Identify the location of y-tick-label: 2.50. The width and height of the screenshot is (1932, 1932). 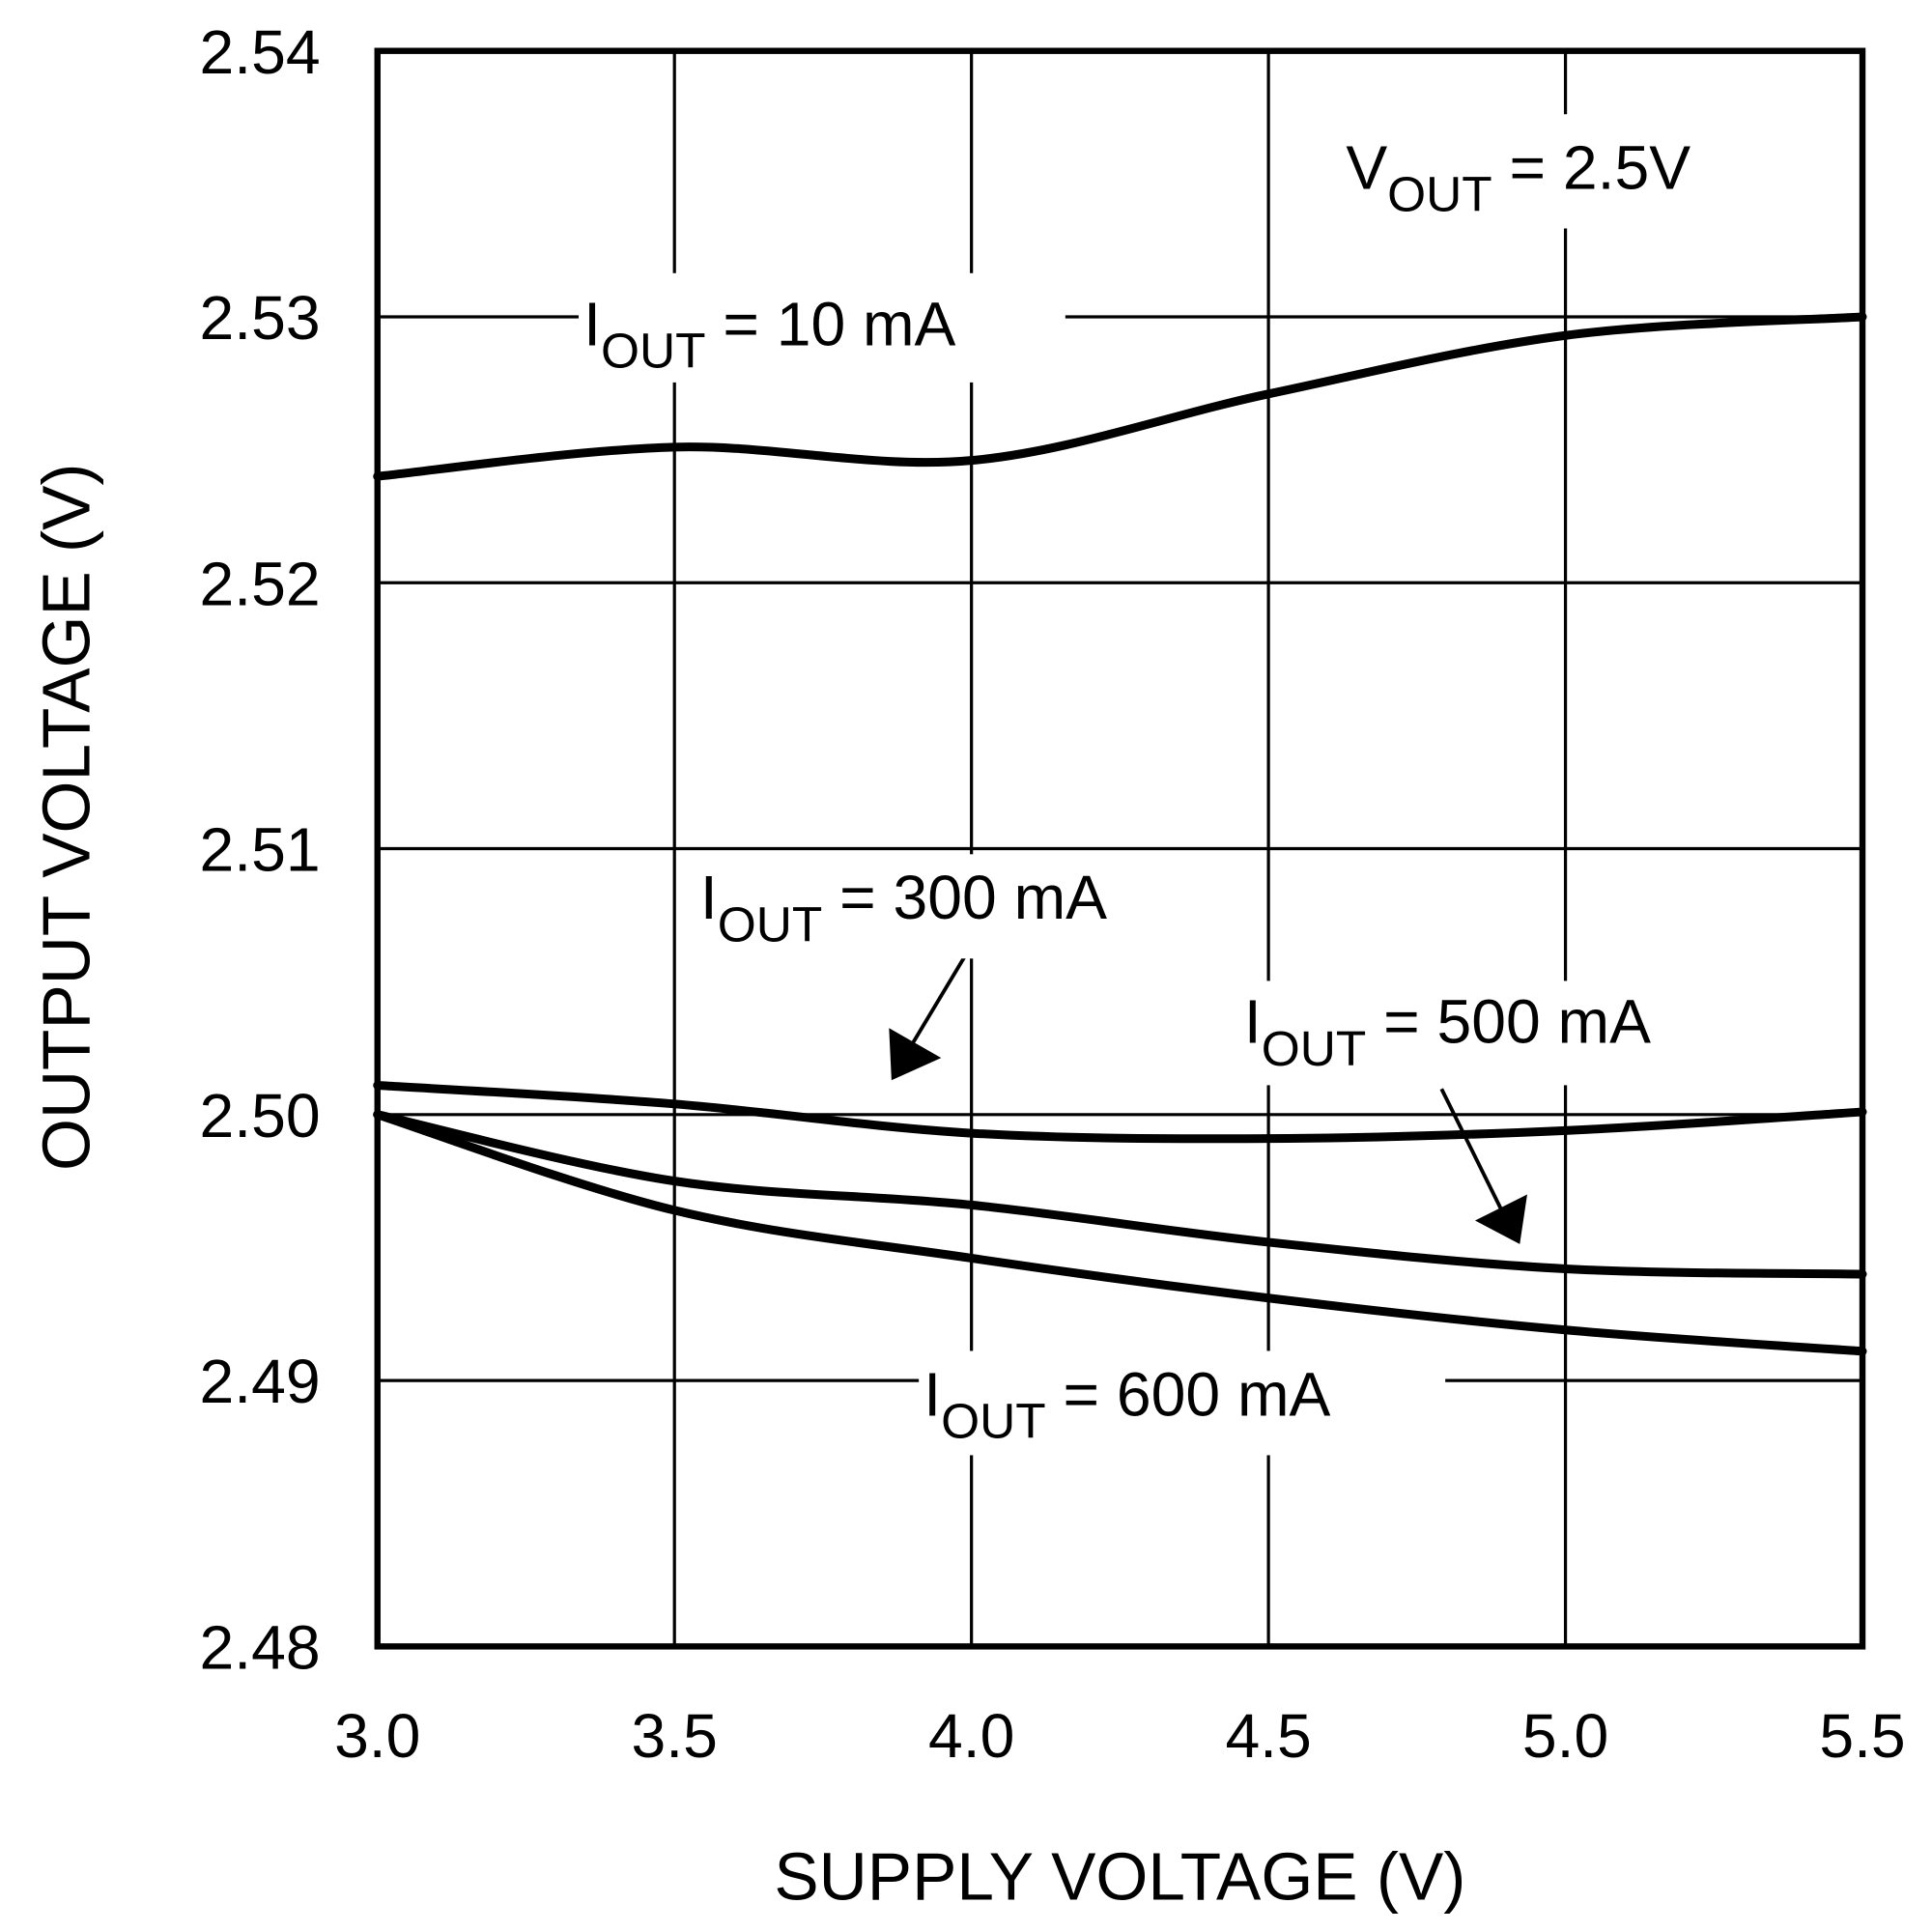
(260, 1116).